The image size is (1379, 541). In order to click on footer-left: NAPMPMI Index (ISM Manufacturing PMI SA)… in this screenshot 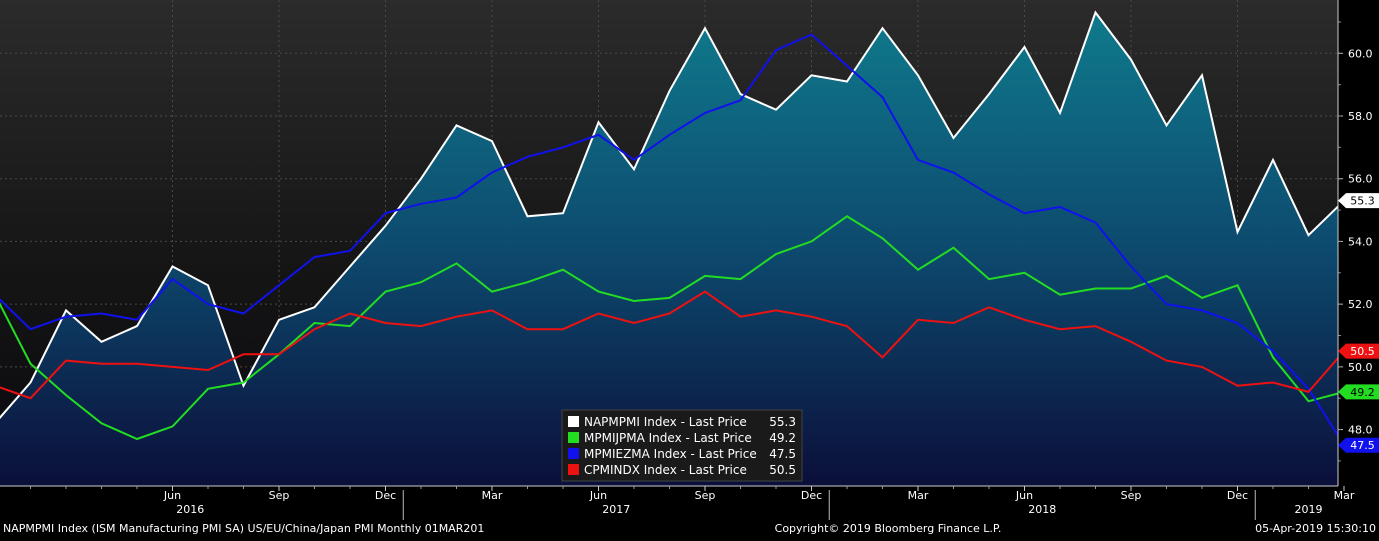, I will do `click(243, 528)`.